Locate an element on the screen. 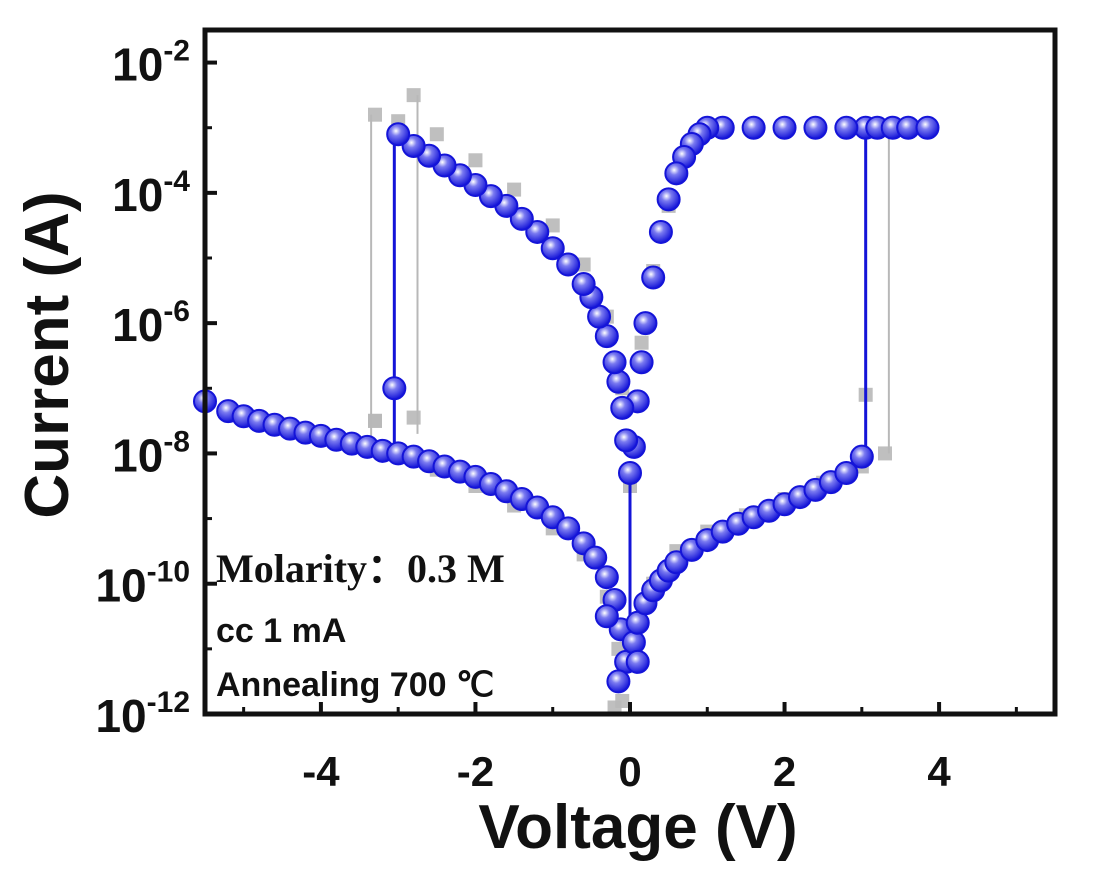 This screenshot has width=1100, height=870. x-axis-title: Voltage (V) is located at coordinates (637, 827).